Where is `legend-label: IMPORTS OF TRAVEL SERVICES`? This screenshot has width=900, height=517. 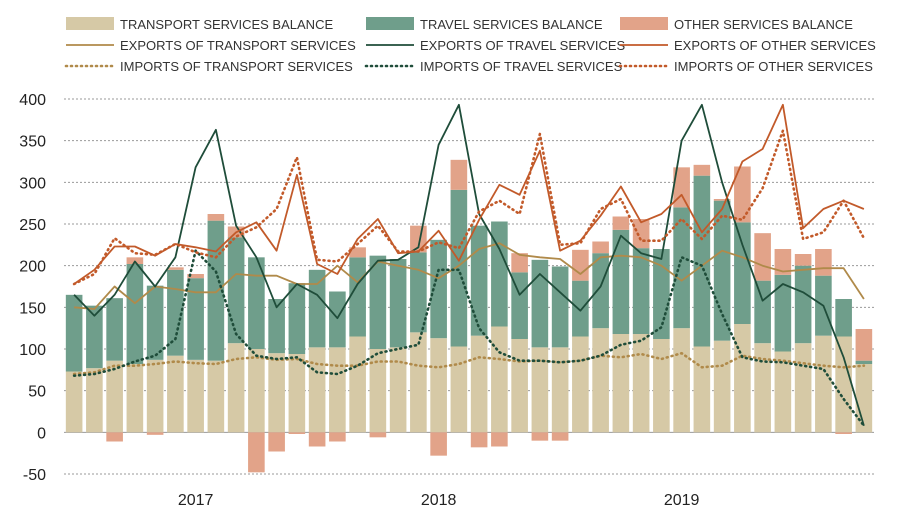 legend-label: IMPORTS OF TRAVEL SERVICES is located at coordinates (521, 66).